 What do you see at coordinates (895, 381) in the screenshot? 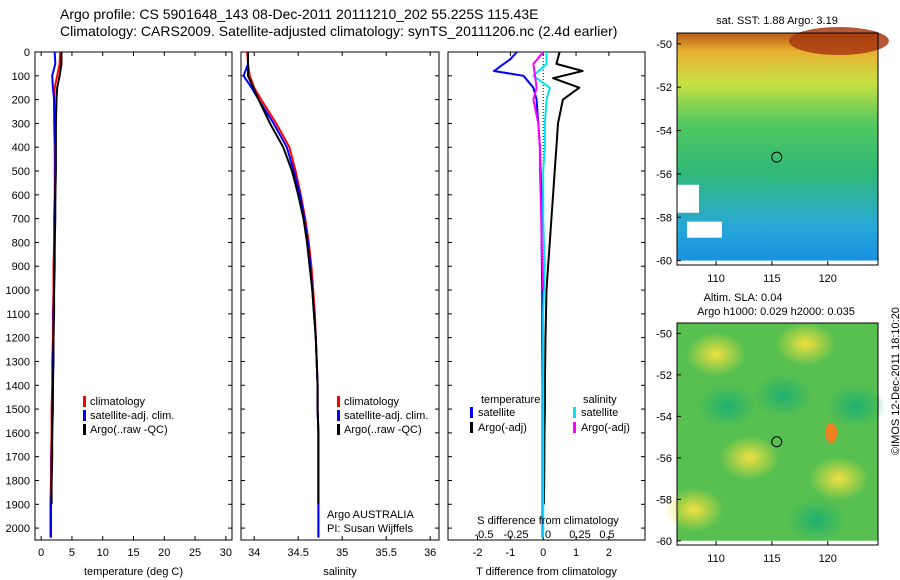
I see `copyright-stamp: ©IMOS 12-Dec-2011 18:10:20` at bounding box center [895, 381].